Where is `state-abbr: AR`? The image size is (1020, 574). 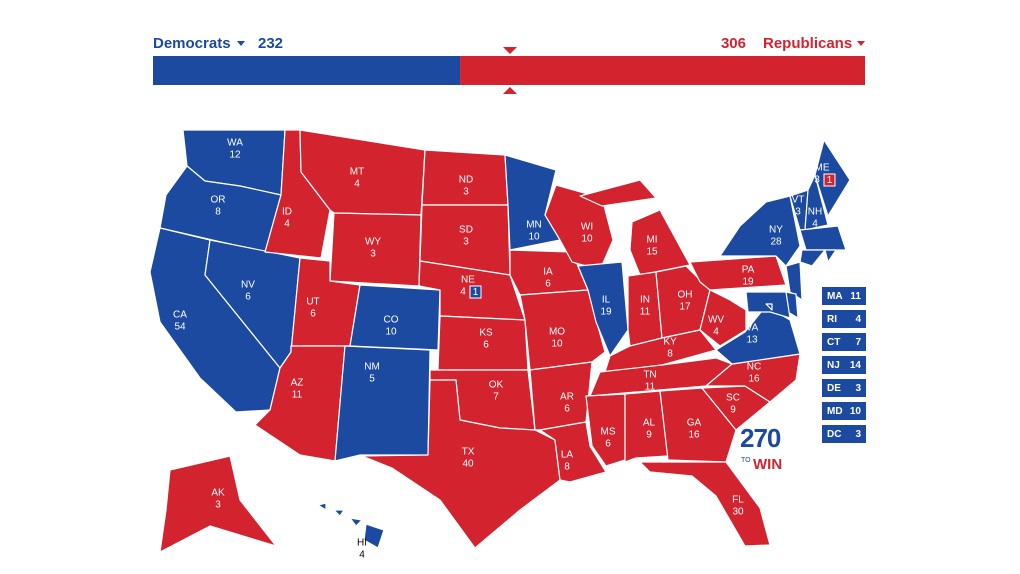 state-abbr: AR is located at coordinates (567, 397).